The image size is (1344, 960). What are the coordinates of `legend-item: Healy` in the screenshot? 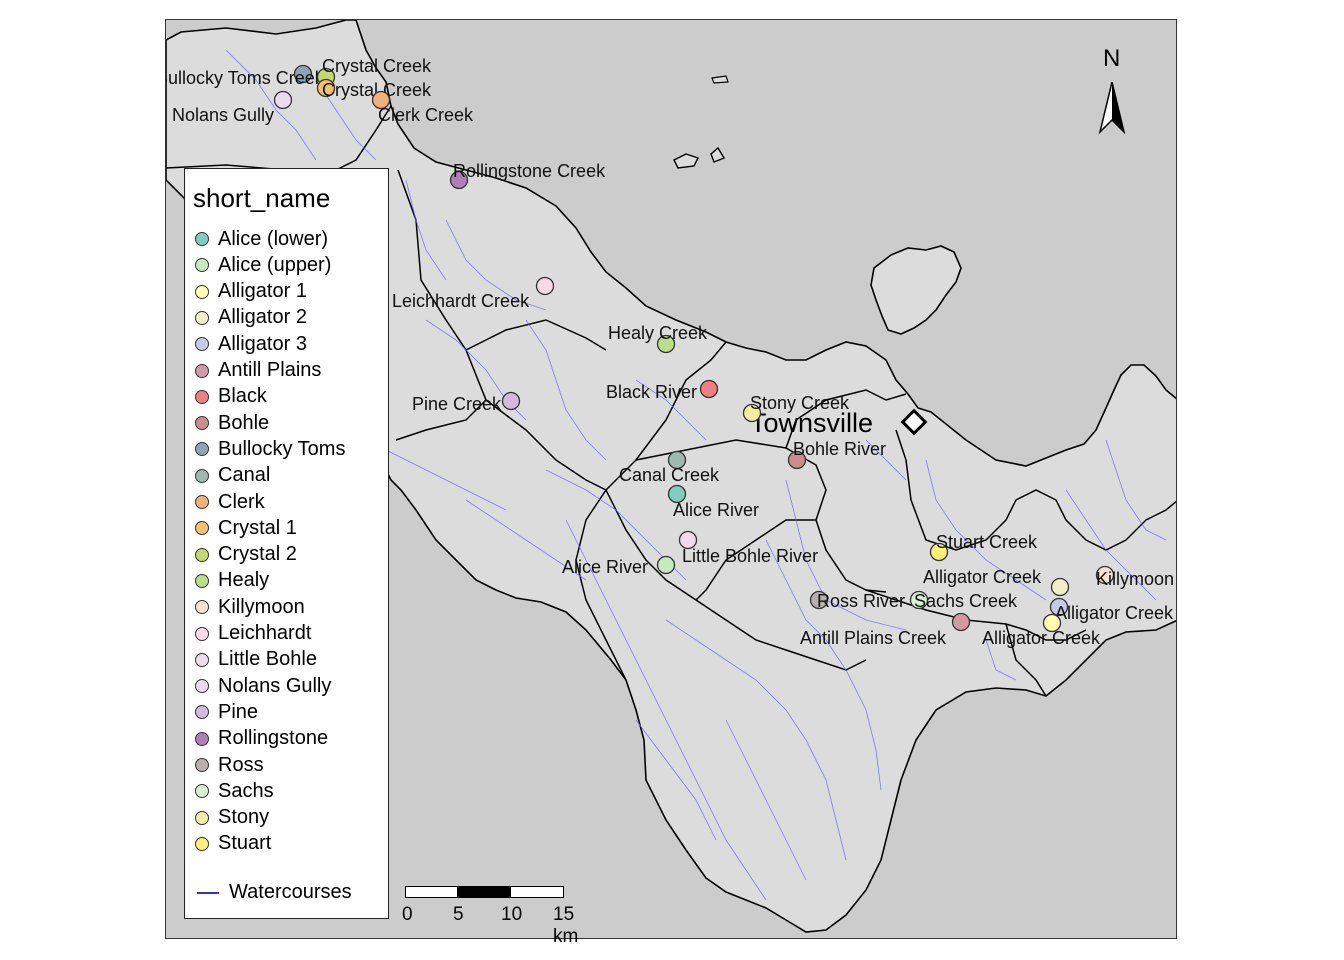 It's located at (232, 581).